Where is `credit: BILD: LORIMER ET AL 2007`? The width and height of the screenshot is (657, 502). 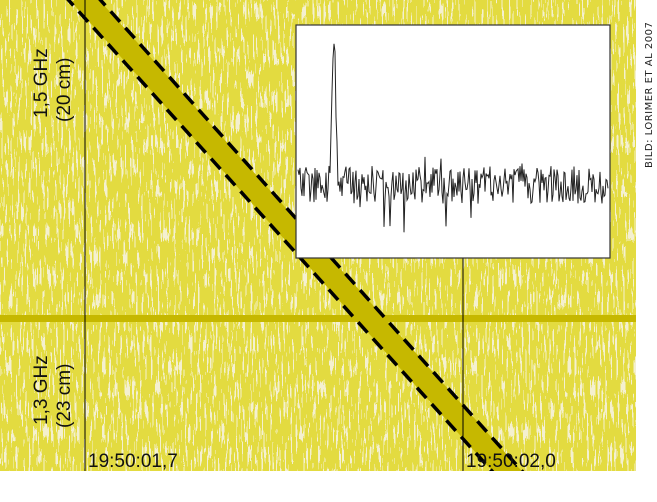
credit: BILD: LORIMER ET AL 2007 is located at coordinates (649, 95).